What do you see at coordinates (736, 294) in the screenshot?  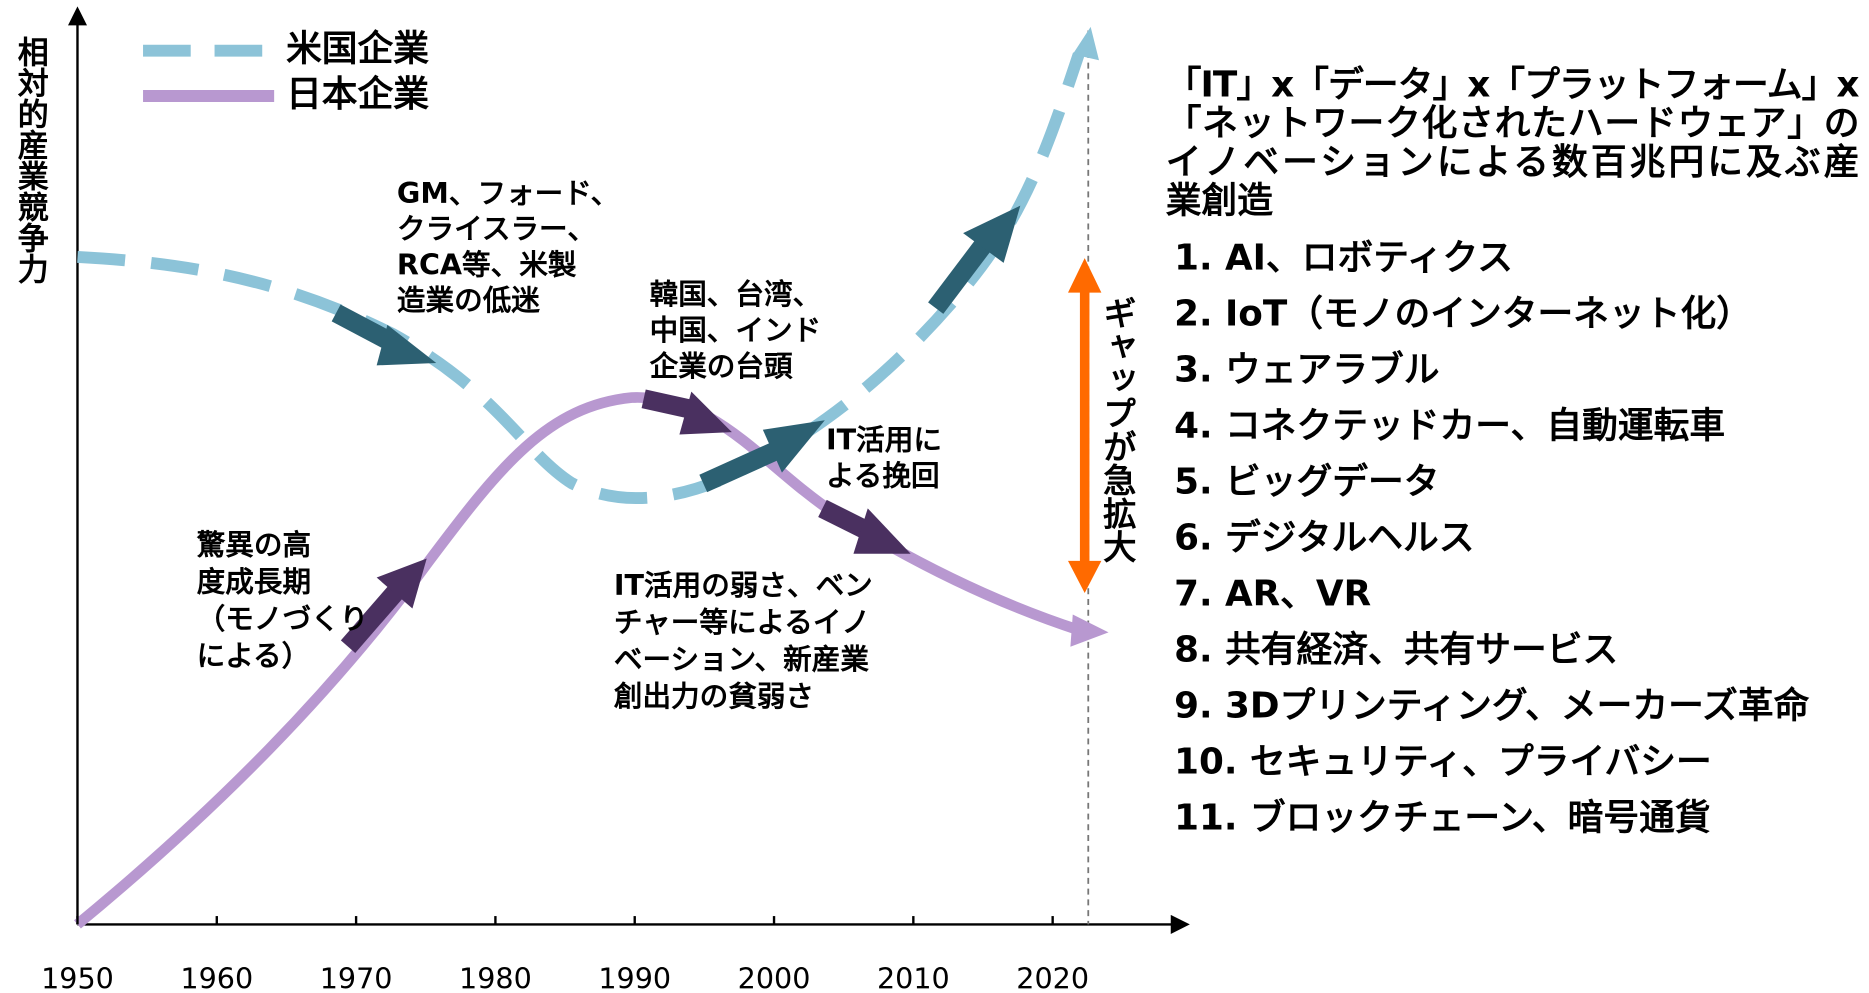 I see `annotation: 韓国、台湾、` at bounding box center [736, 294].